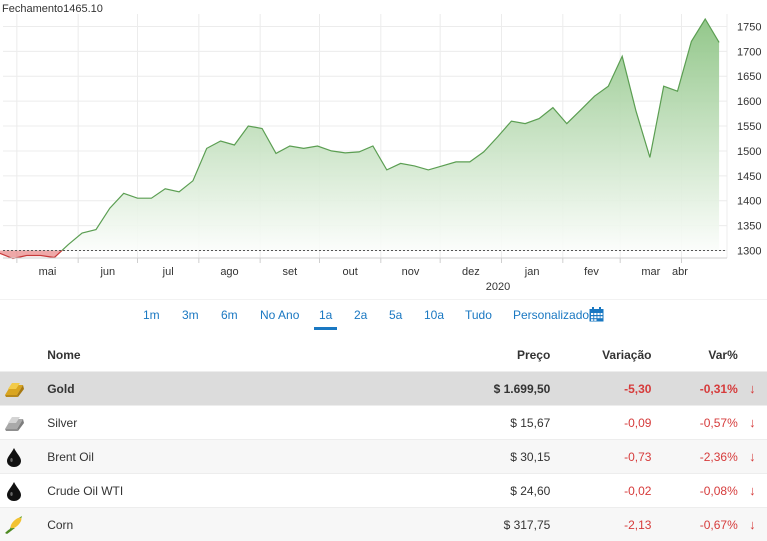 Image resolution: width=767 pixels, height=541 pixels. What do you see at coordinates (650, 272) in the screenshot?
I see `x-tick-label: mar` at bounding box center [650, 272].